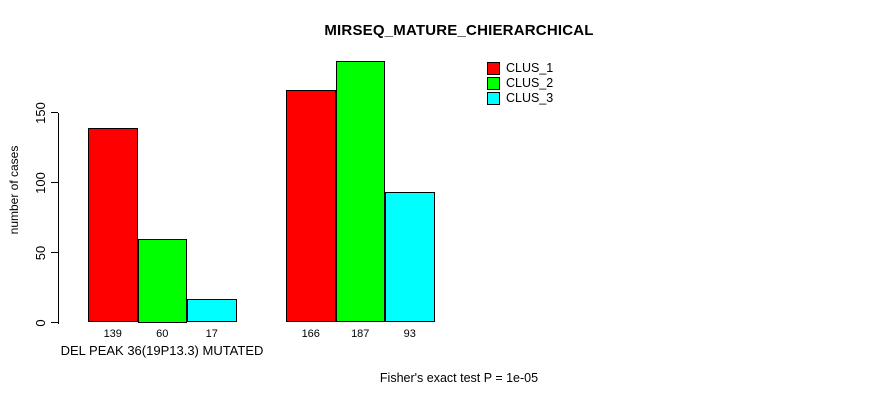 The height and width of the screenshot is (400, 890). What do you see at coordinates (40, 112) in the screenshot?
I see `y-tick-label: 150` at bounding box center [40, 112].